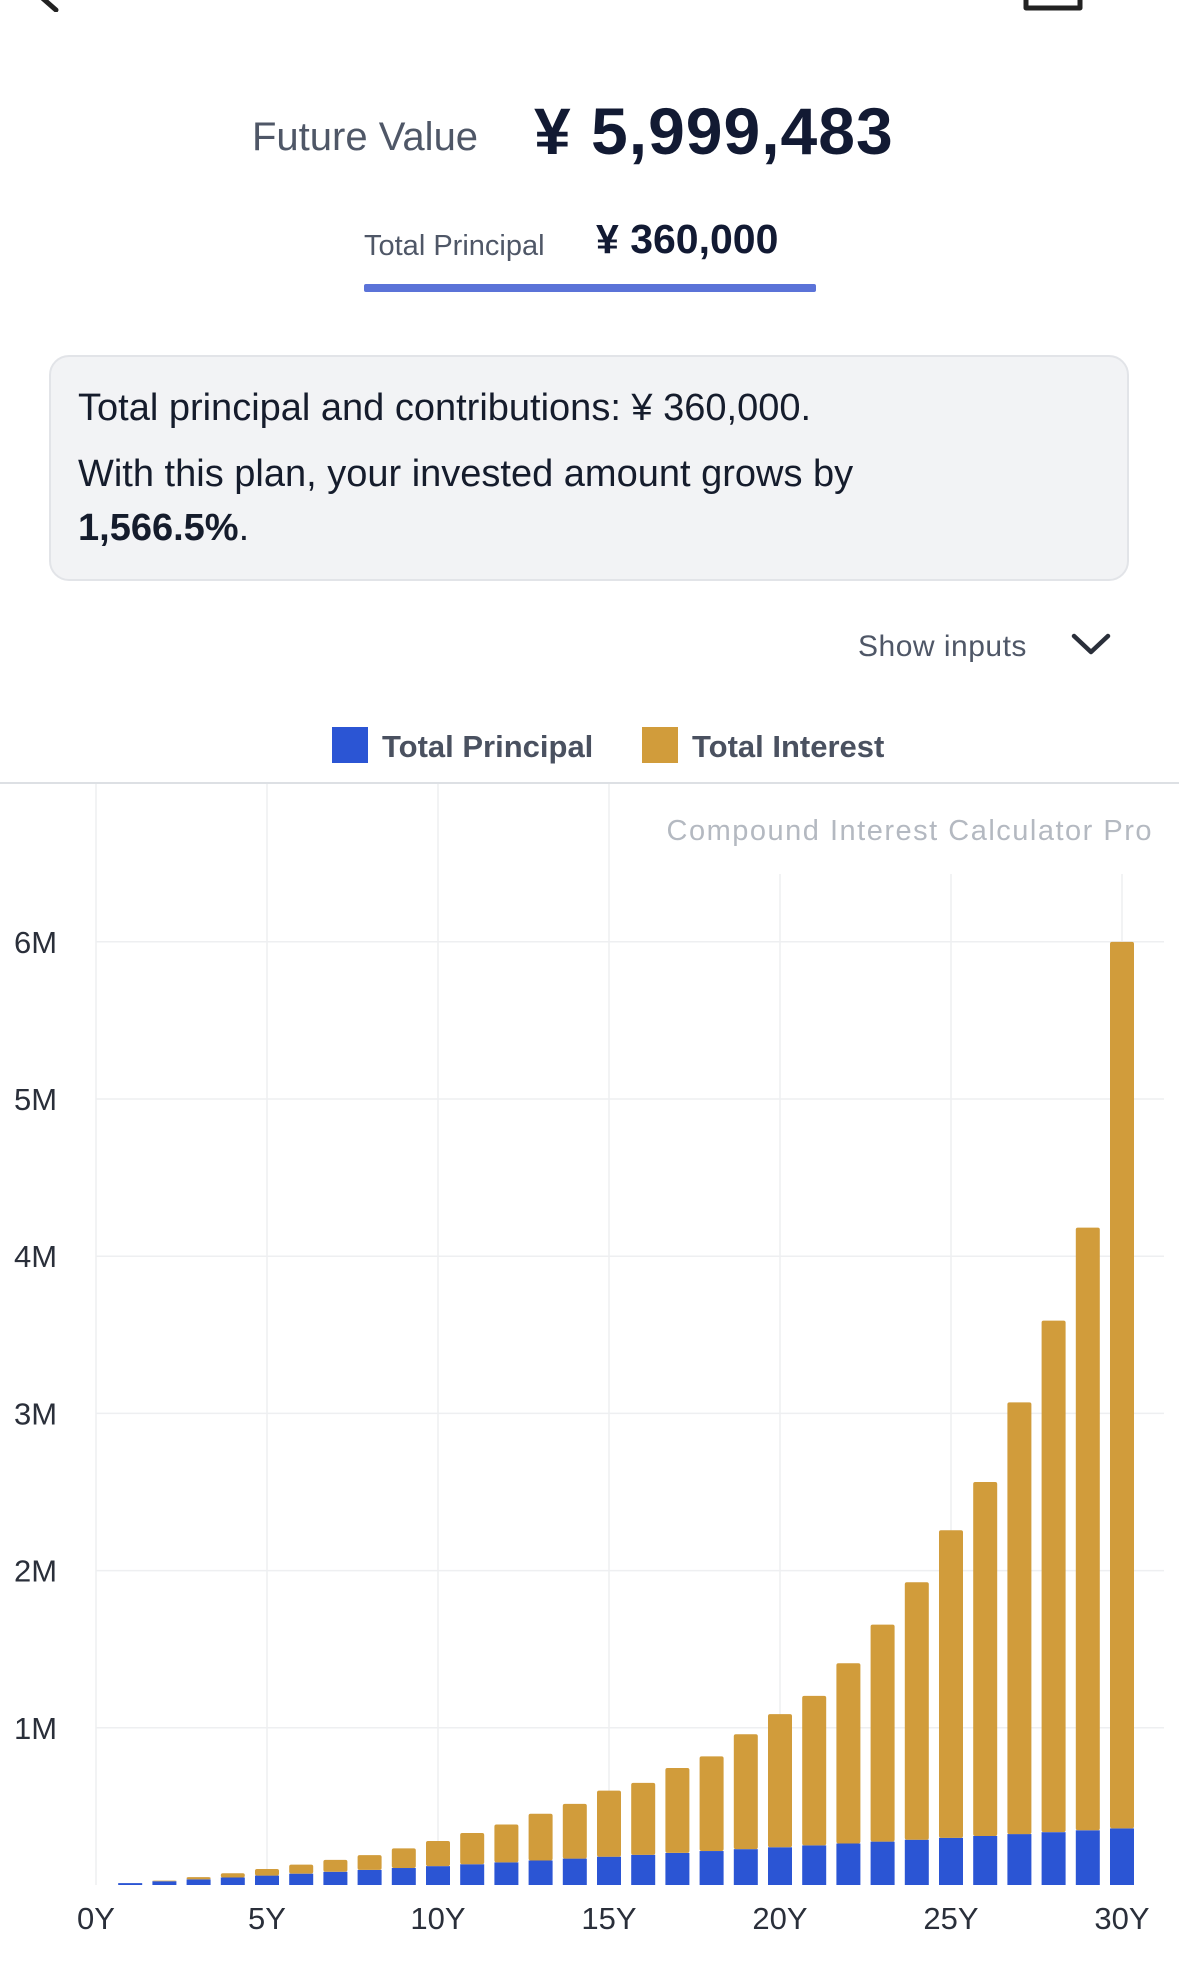  What do you see at coordinates (1091, 644) in the screenshot?
I see `chevron-down-icon` at bounding box center [1091, 644].